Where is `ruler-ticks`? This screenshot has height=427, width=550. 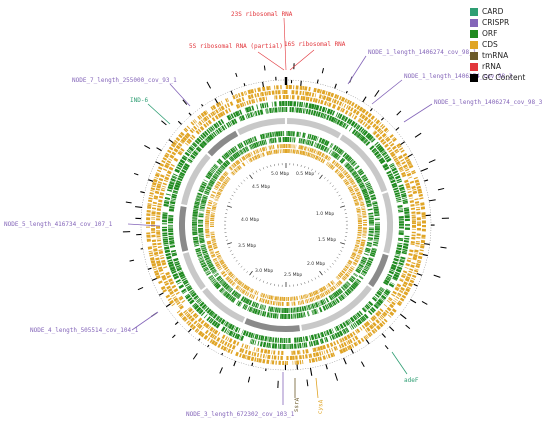 ruler-ticks is located at coordinates (286, 182).